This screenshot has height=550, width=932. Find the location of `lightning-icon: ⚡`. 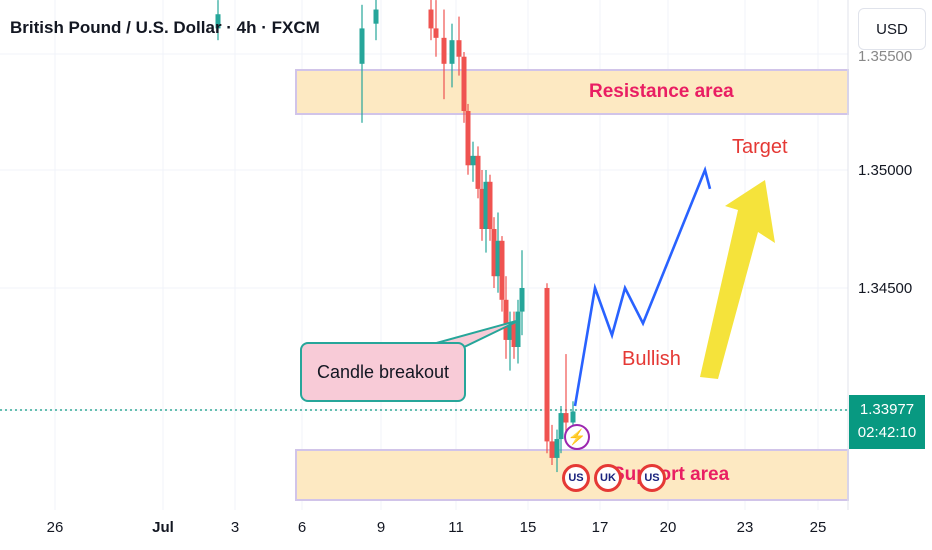

lightning-icon: ⚡ is located at coordinates (577, 437).